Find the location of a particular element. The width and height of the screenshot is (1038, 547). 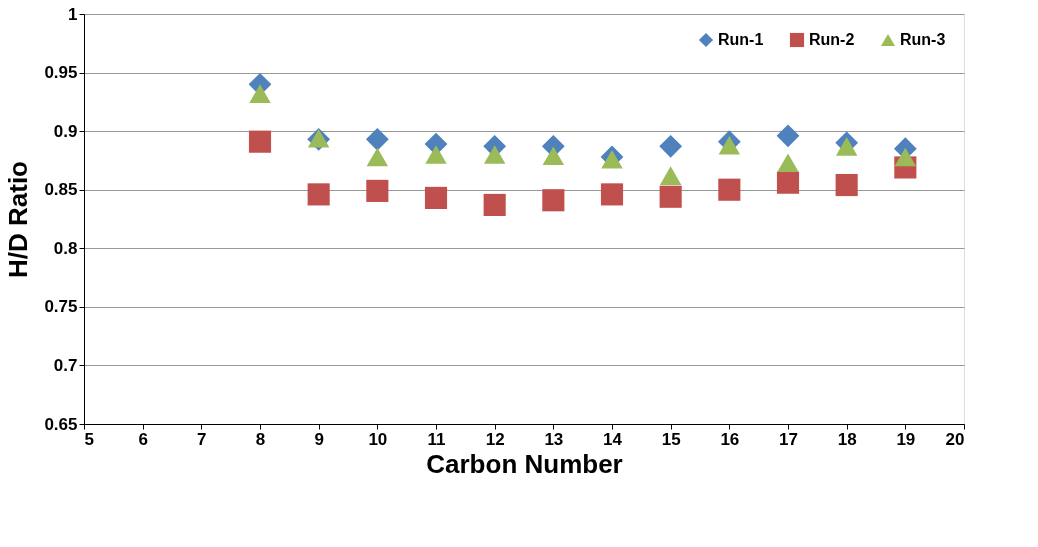

y-tick-label: 0.65 is located at coordinates (61, 424).